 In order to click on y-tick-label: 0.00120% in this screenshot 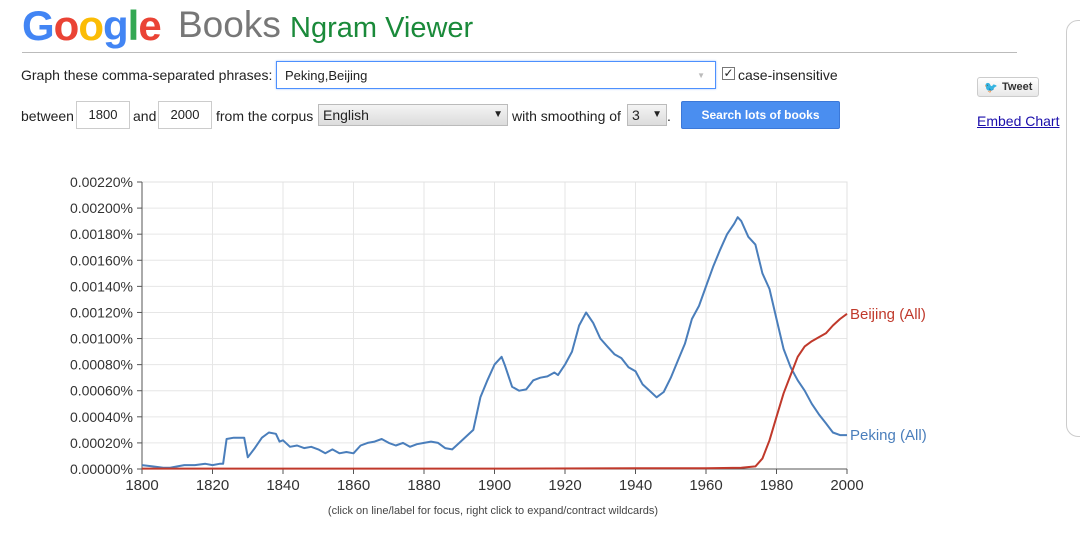, I will do `click(101, 312)`.